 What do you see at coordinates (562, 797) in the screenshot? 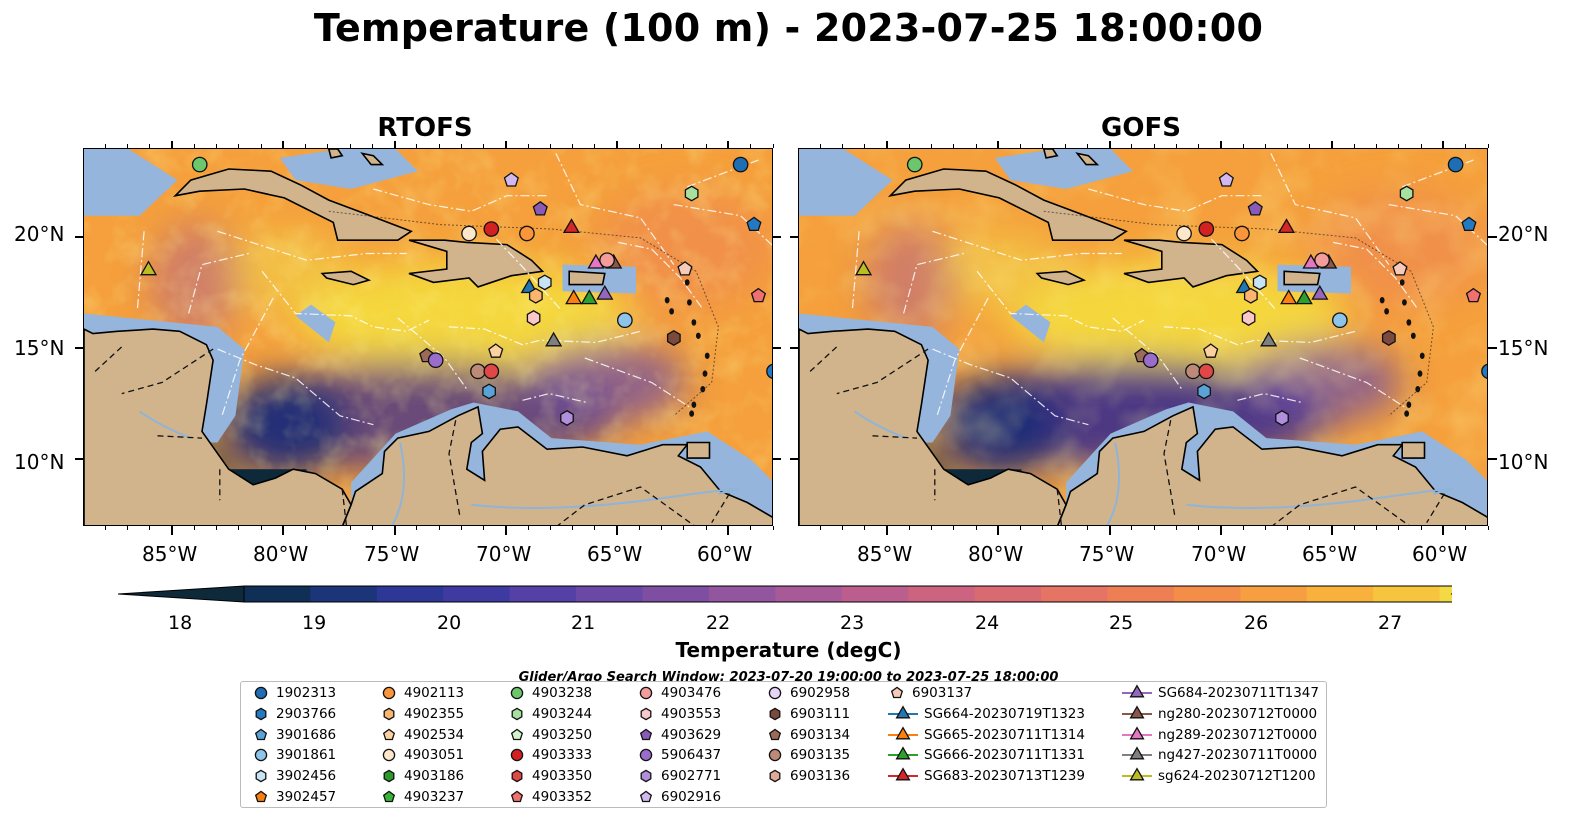
I see `legend-label: 4903352` at bounding box center [562, 797].